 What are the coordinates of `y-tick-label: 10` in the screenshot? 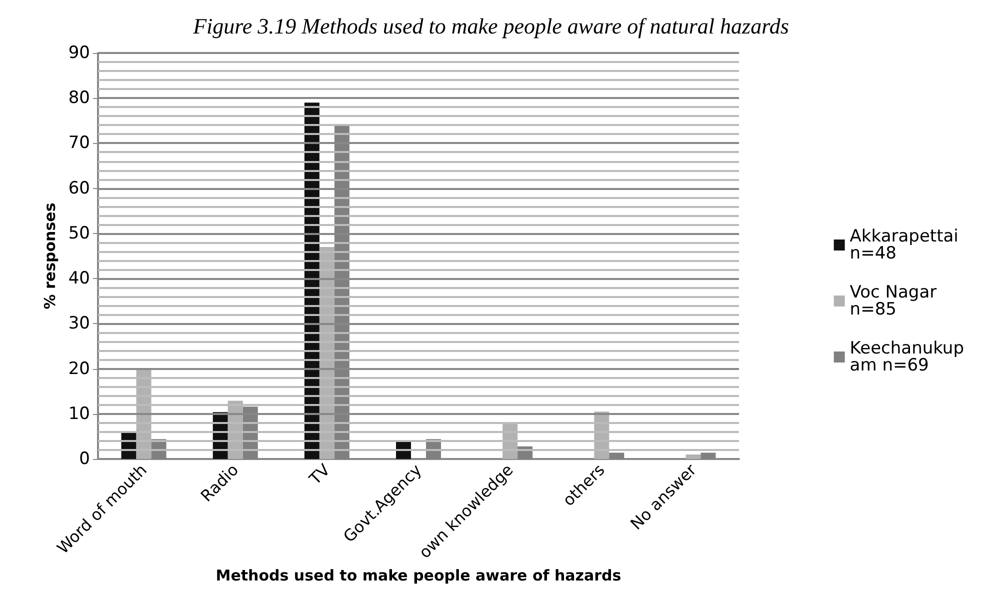 It's located at (79, 414).